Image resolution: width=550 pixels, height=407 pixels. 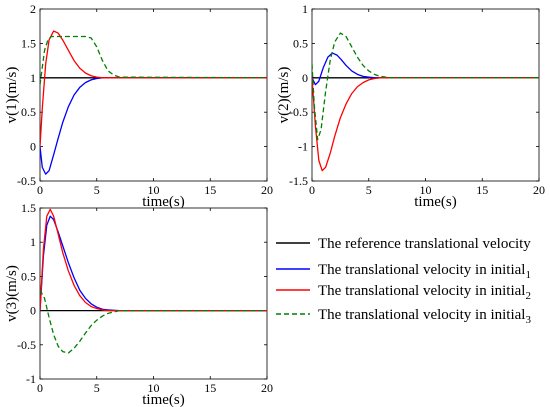 I want to click on legend-entry-text: The reference translational velocity, so click(x=424, y=244).